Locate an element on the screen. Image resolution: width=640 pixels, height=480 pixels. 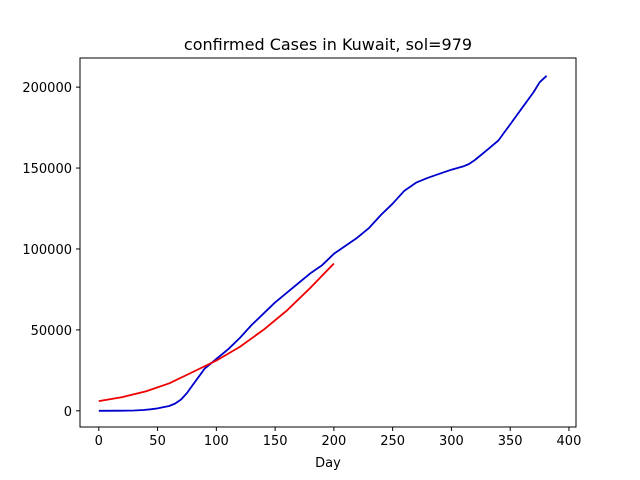
y-tick-label: 50000 is located at coordinates (51, 331).